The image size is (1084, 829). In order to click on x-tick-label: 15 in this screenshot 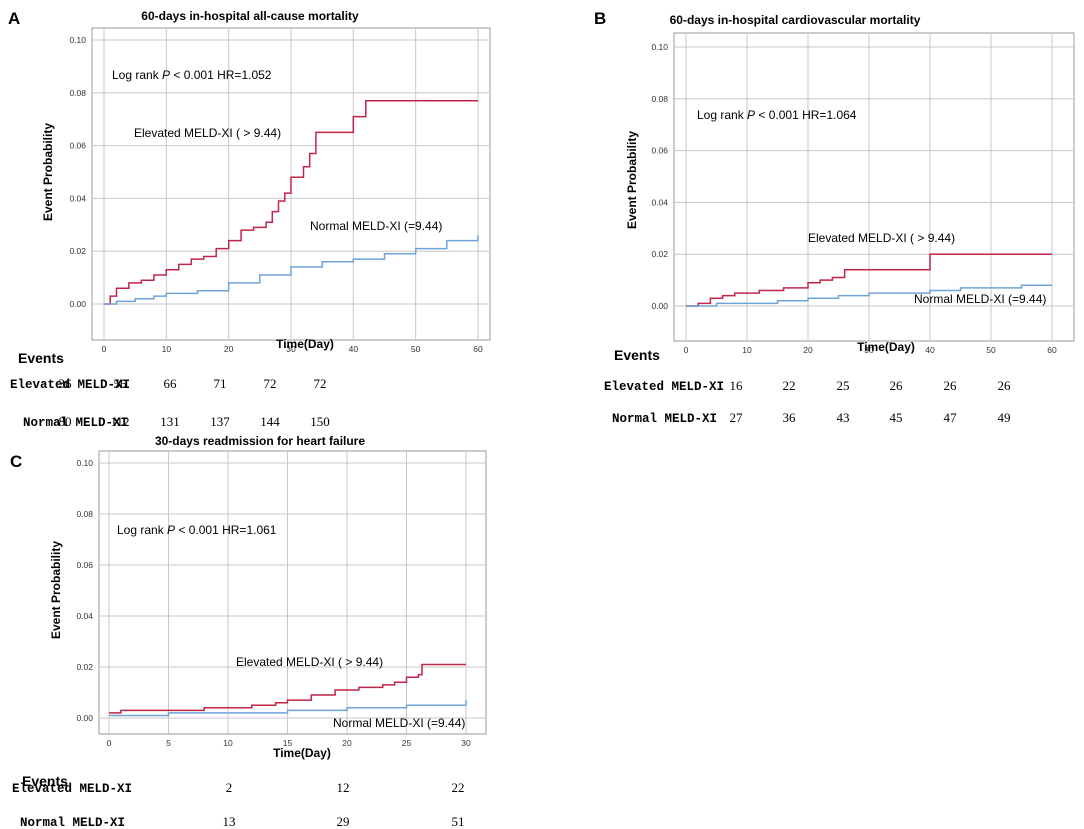, I will do `click(288, 743)`.